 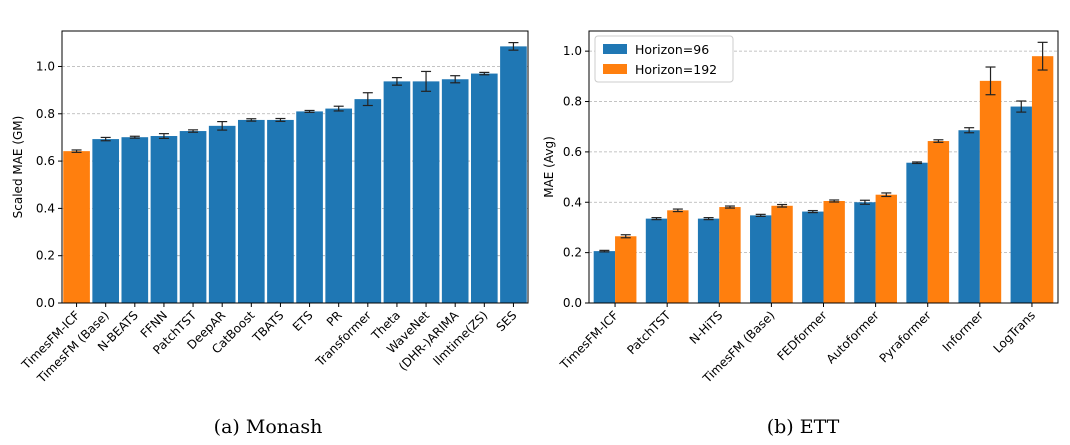 I want to click on bar-timesfm-base, so click(x=106, y=221).